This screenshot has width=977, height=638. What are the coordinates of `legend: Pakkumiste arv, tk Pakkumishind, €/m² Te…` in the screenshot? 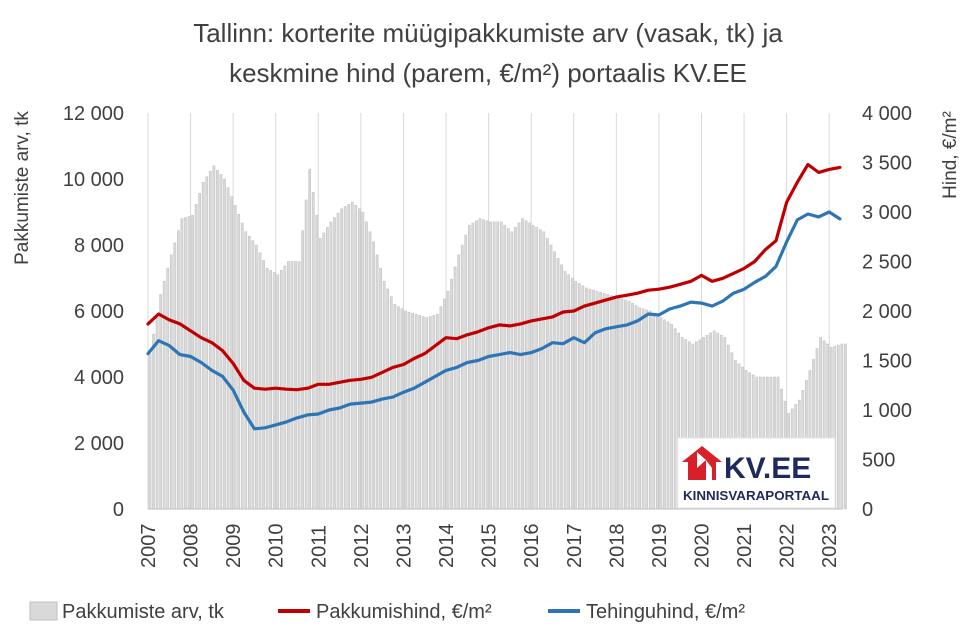 It's located at (387, 612).